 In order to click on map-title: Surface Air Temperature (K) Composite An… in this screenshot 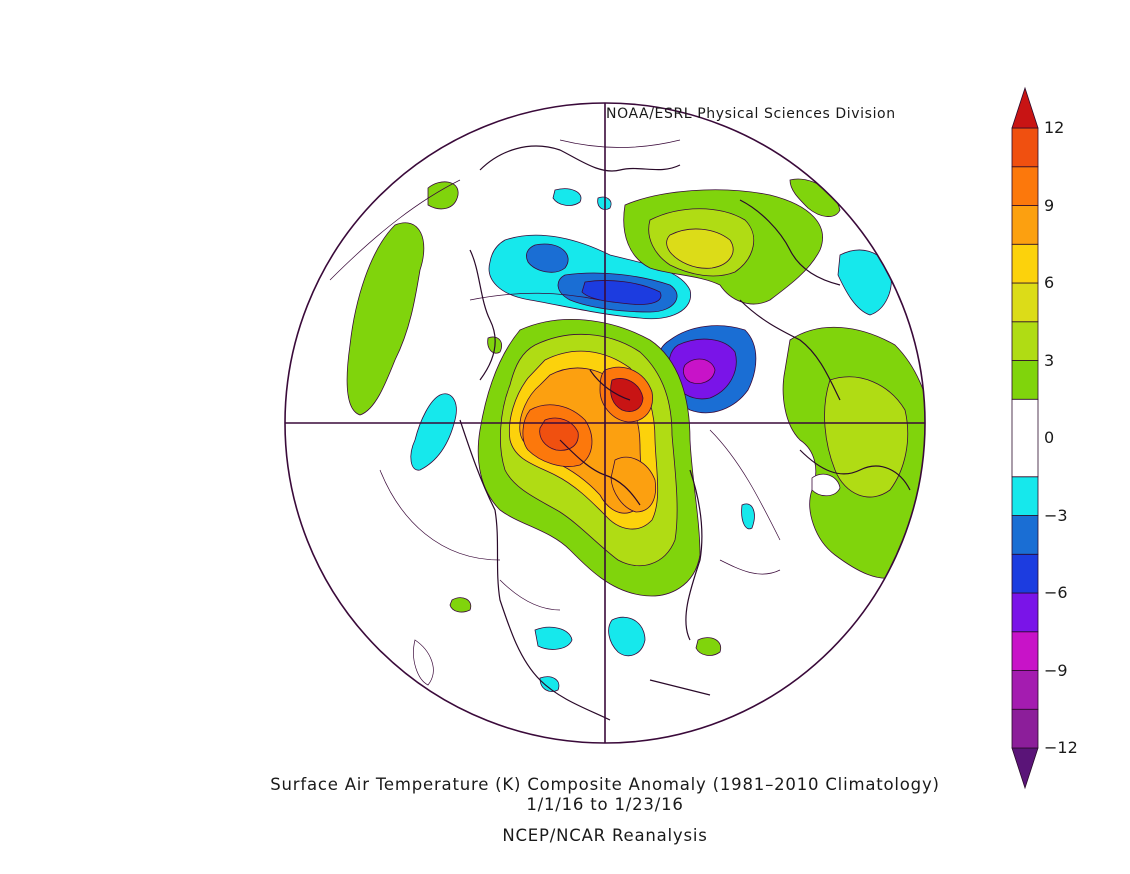, I will do `click(605, 784)`.